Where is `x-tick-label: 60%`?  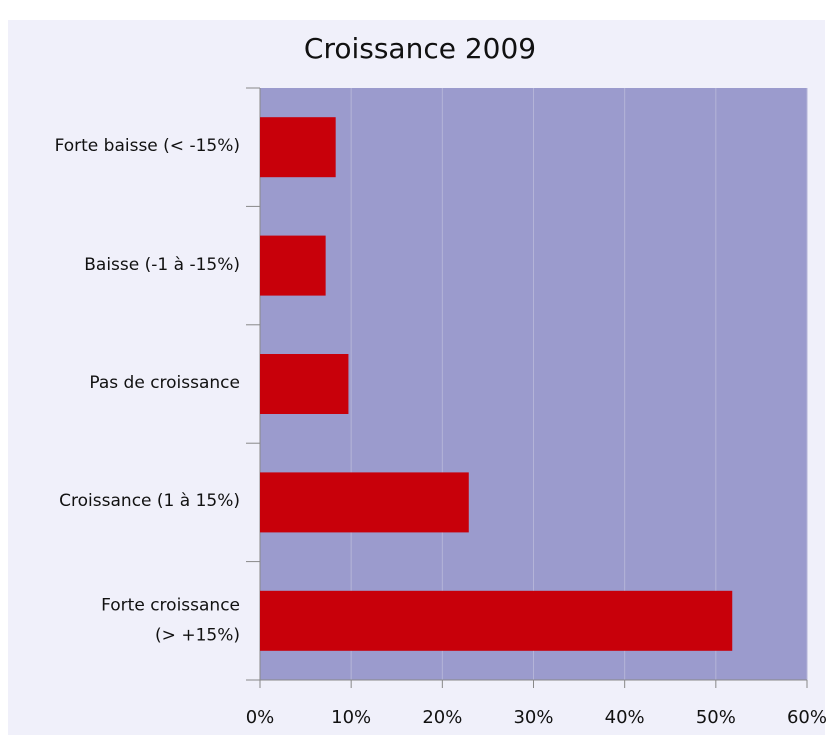
x-tick-label: 60% is located at coordinates (807, 717).